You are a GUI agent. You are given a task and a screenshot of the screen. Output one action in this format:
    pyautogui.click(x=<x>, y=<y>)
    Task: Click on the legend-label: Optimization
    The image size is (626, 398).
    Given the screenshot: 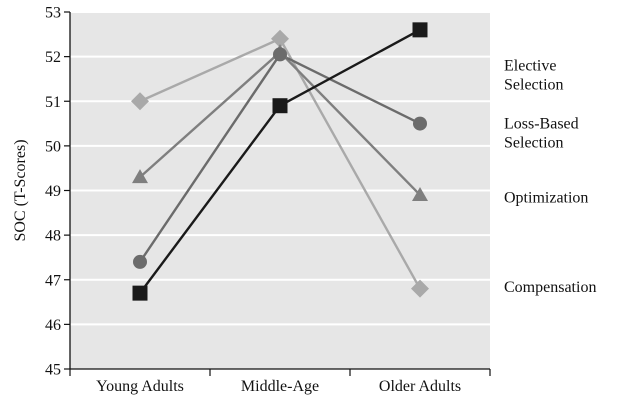 What is the action you would take?
    pyautogui.click(x=546, y=198)
    